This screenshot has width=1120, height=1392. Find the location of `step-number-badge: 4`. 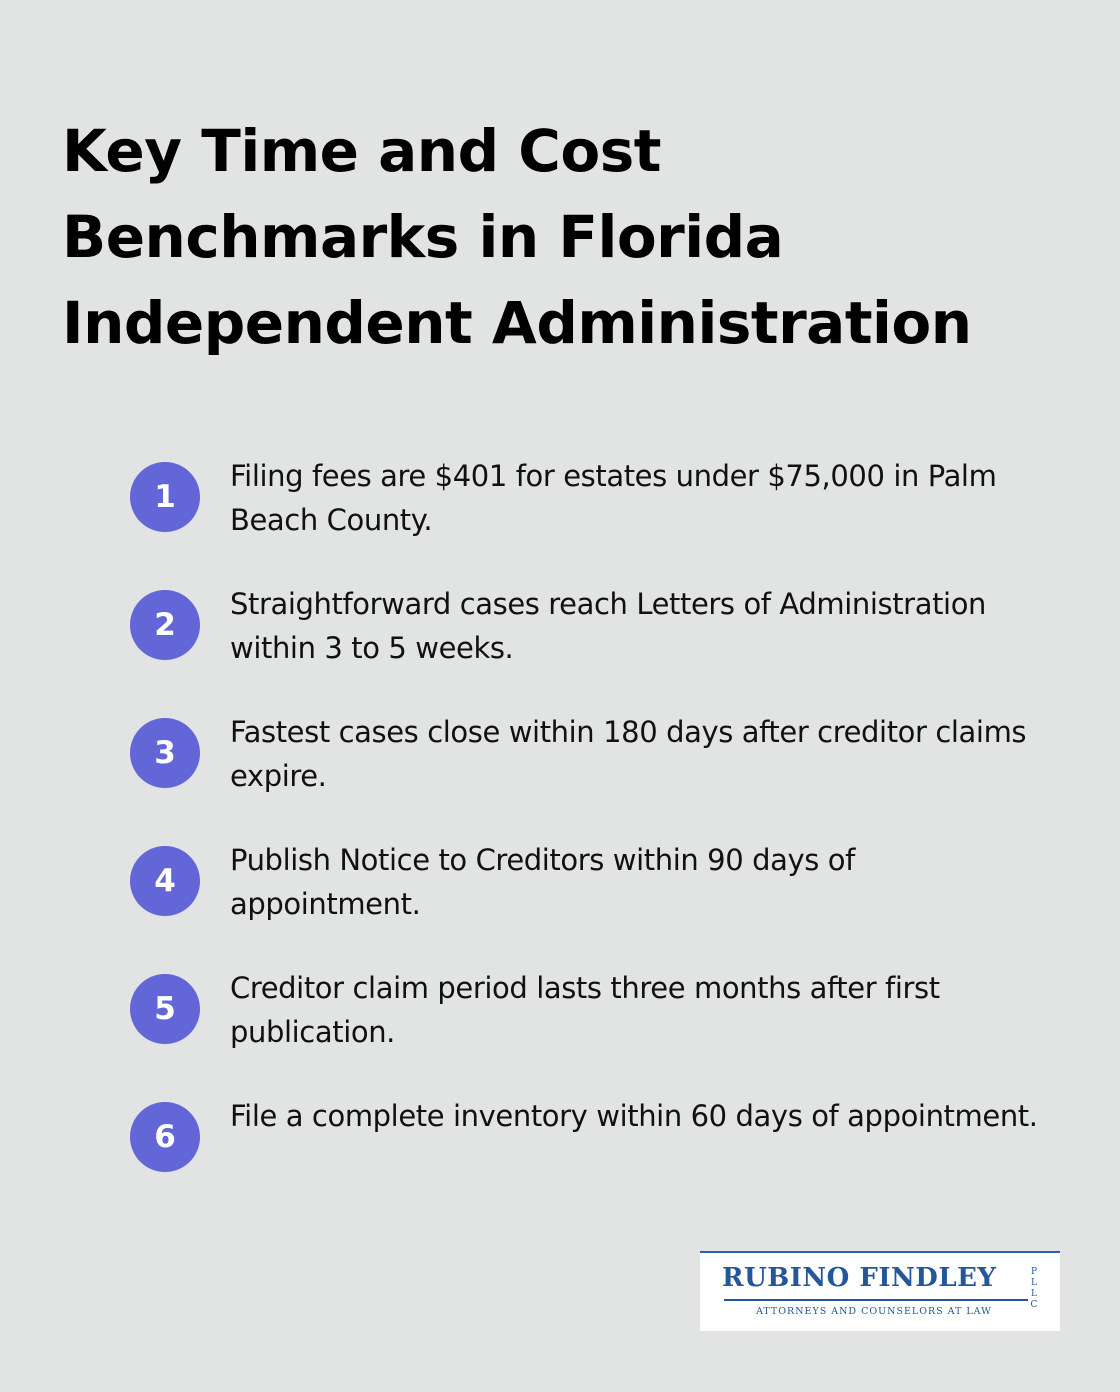

step-number-badge: 4 is located at coordinates (165, 881).